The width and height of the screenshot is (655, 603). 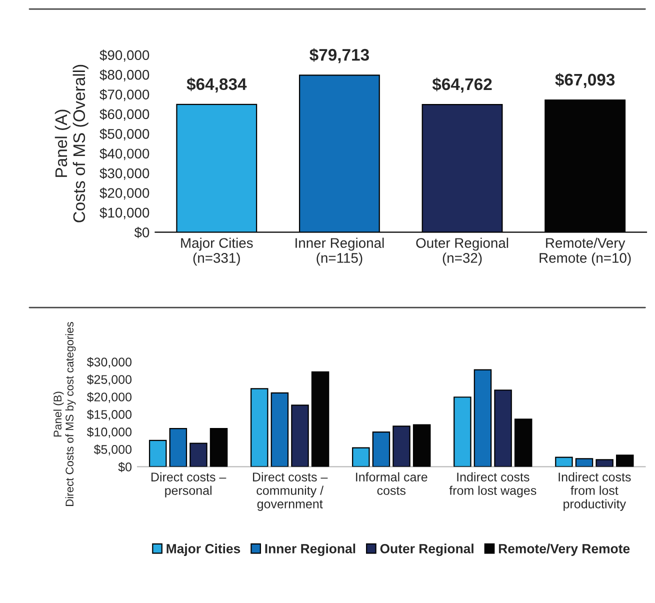 I want to click on x-tick-label: Direct costs – personal, so click(x=188, y=485).